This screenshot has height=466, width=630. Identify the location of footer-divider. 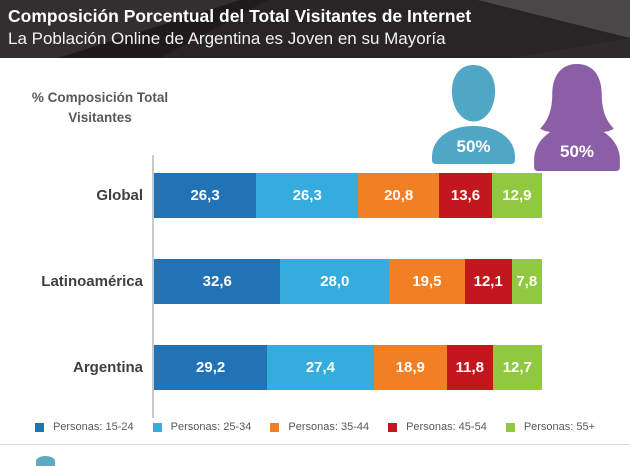
(315, 444).